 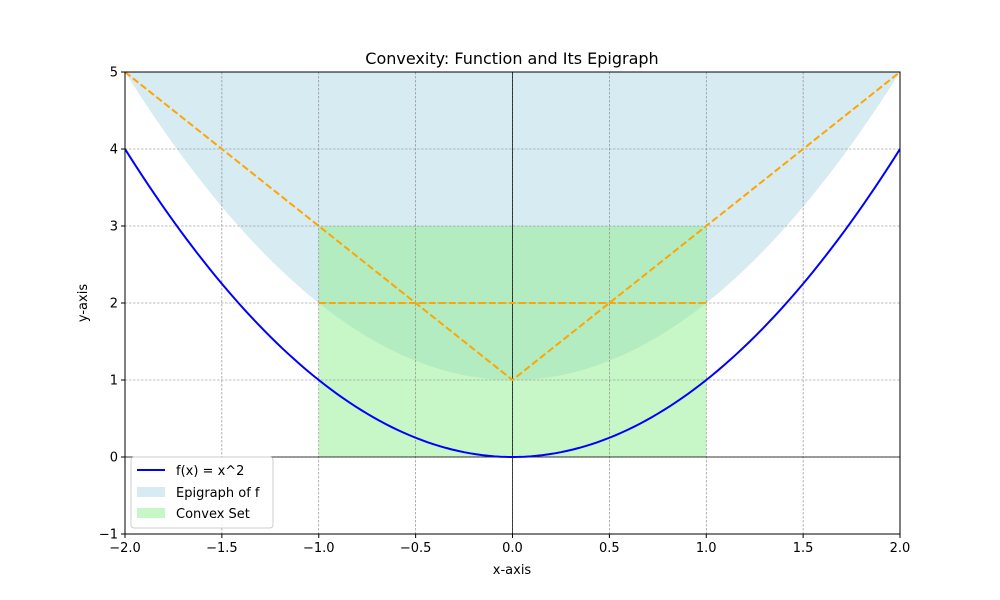 I want to click on x-tick-label: 1.5, so click(x=803, y=548).